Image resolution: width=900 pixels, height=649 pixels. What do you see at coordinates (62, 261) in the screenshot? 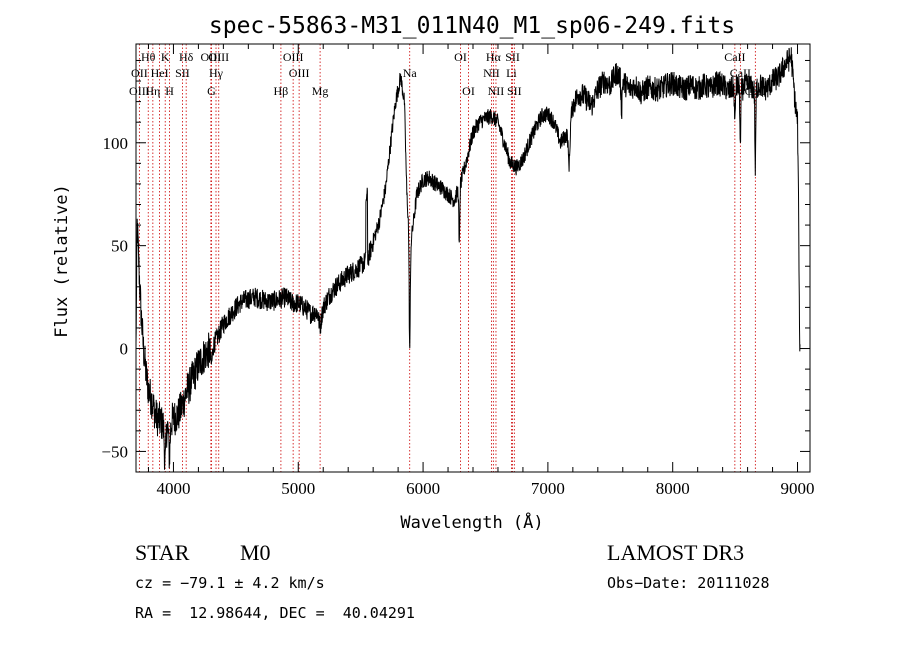
I see `y-axis-label: Flux (relative)` at bounding box center [62, 261].